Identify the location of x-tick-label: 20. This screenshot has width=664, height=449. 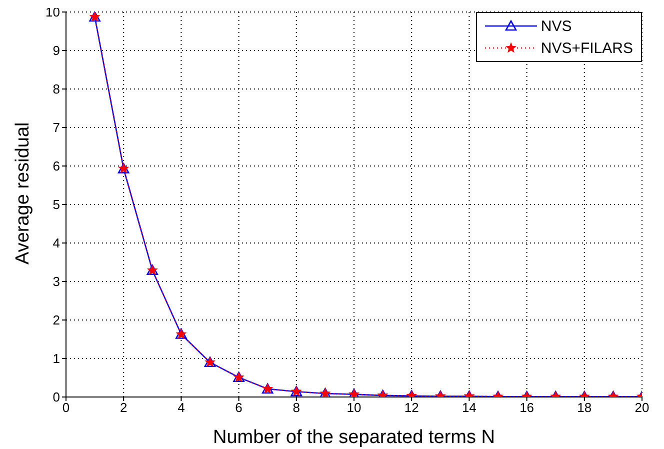
(642, 408).